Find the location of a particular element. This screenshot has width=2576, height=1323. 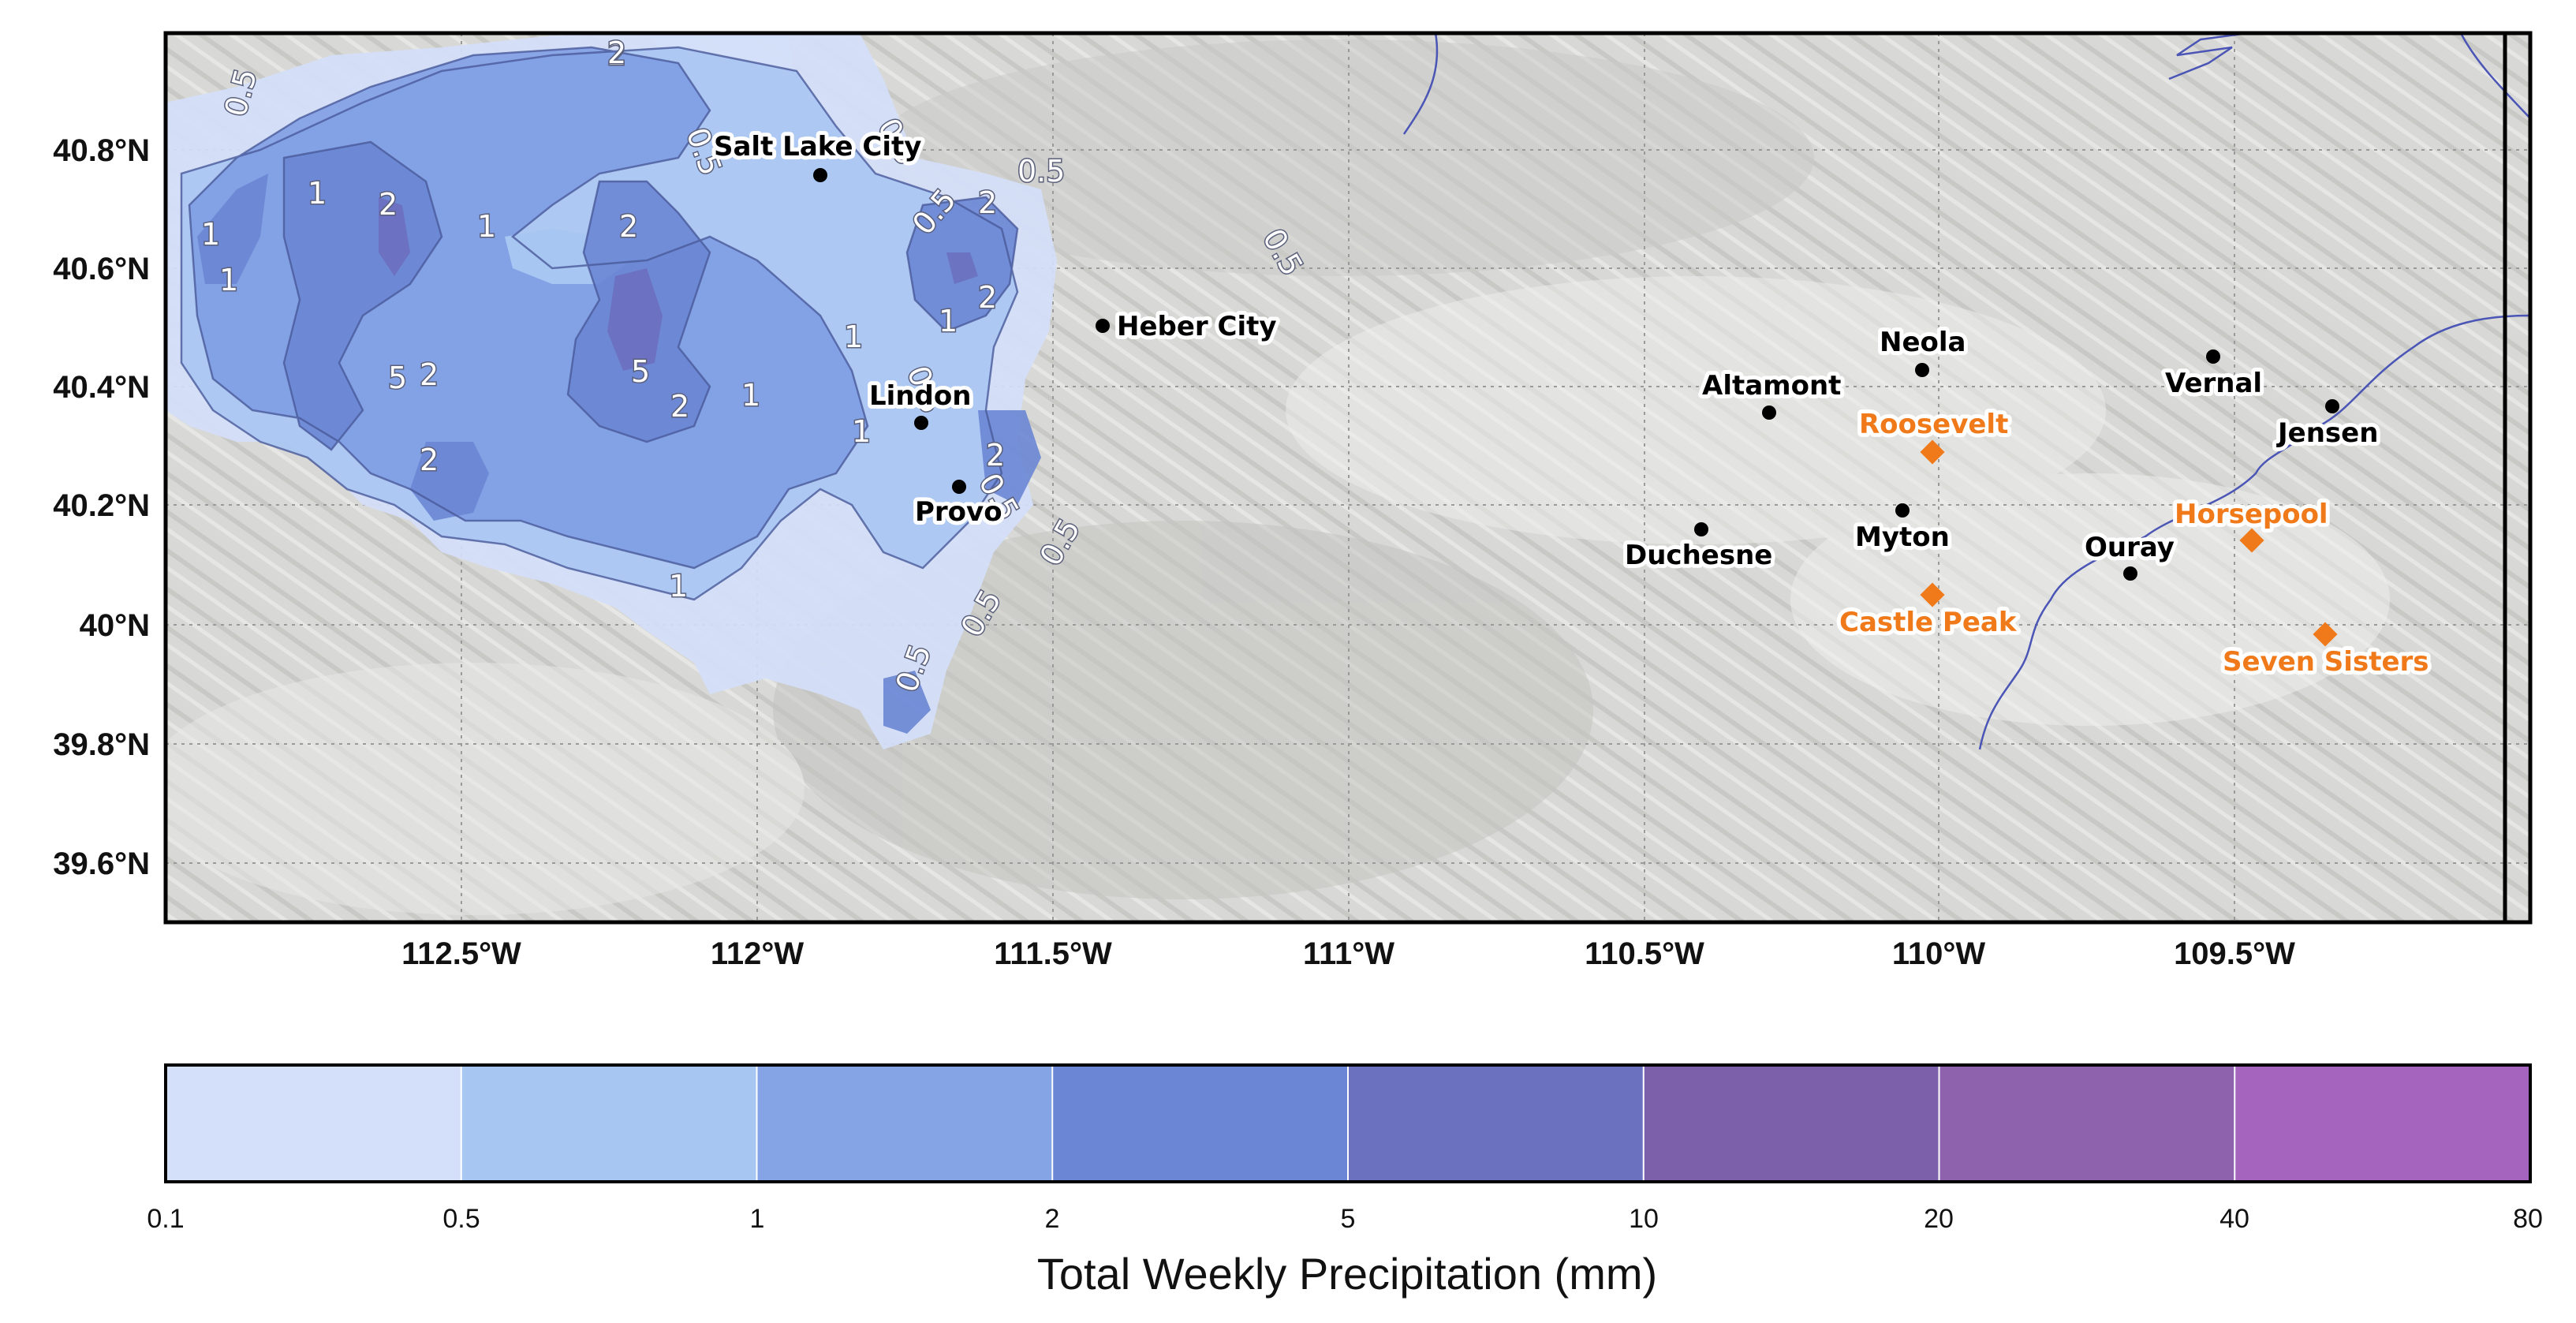

station-label: Castle Peak is located at coordinates (1928, 622).